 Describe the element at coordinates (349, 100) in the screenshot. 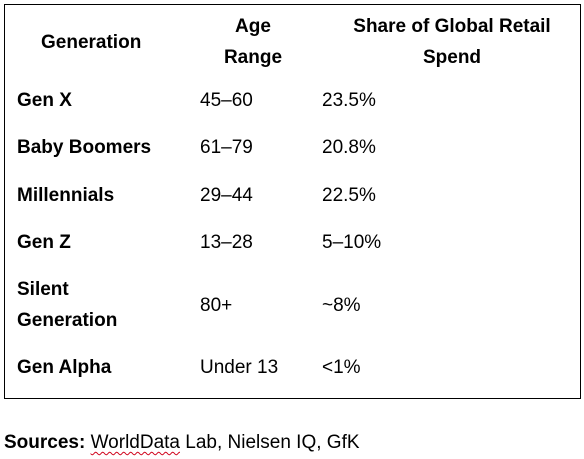

I see `row-gen-x-share: 23.5%` at that location.